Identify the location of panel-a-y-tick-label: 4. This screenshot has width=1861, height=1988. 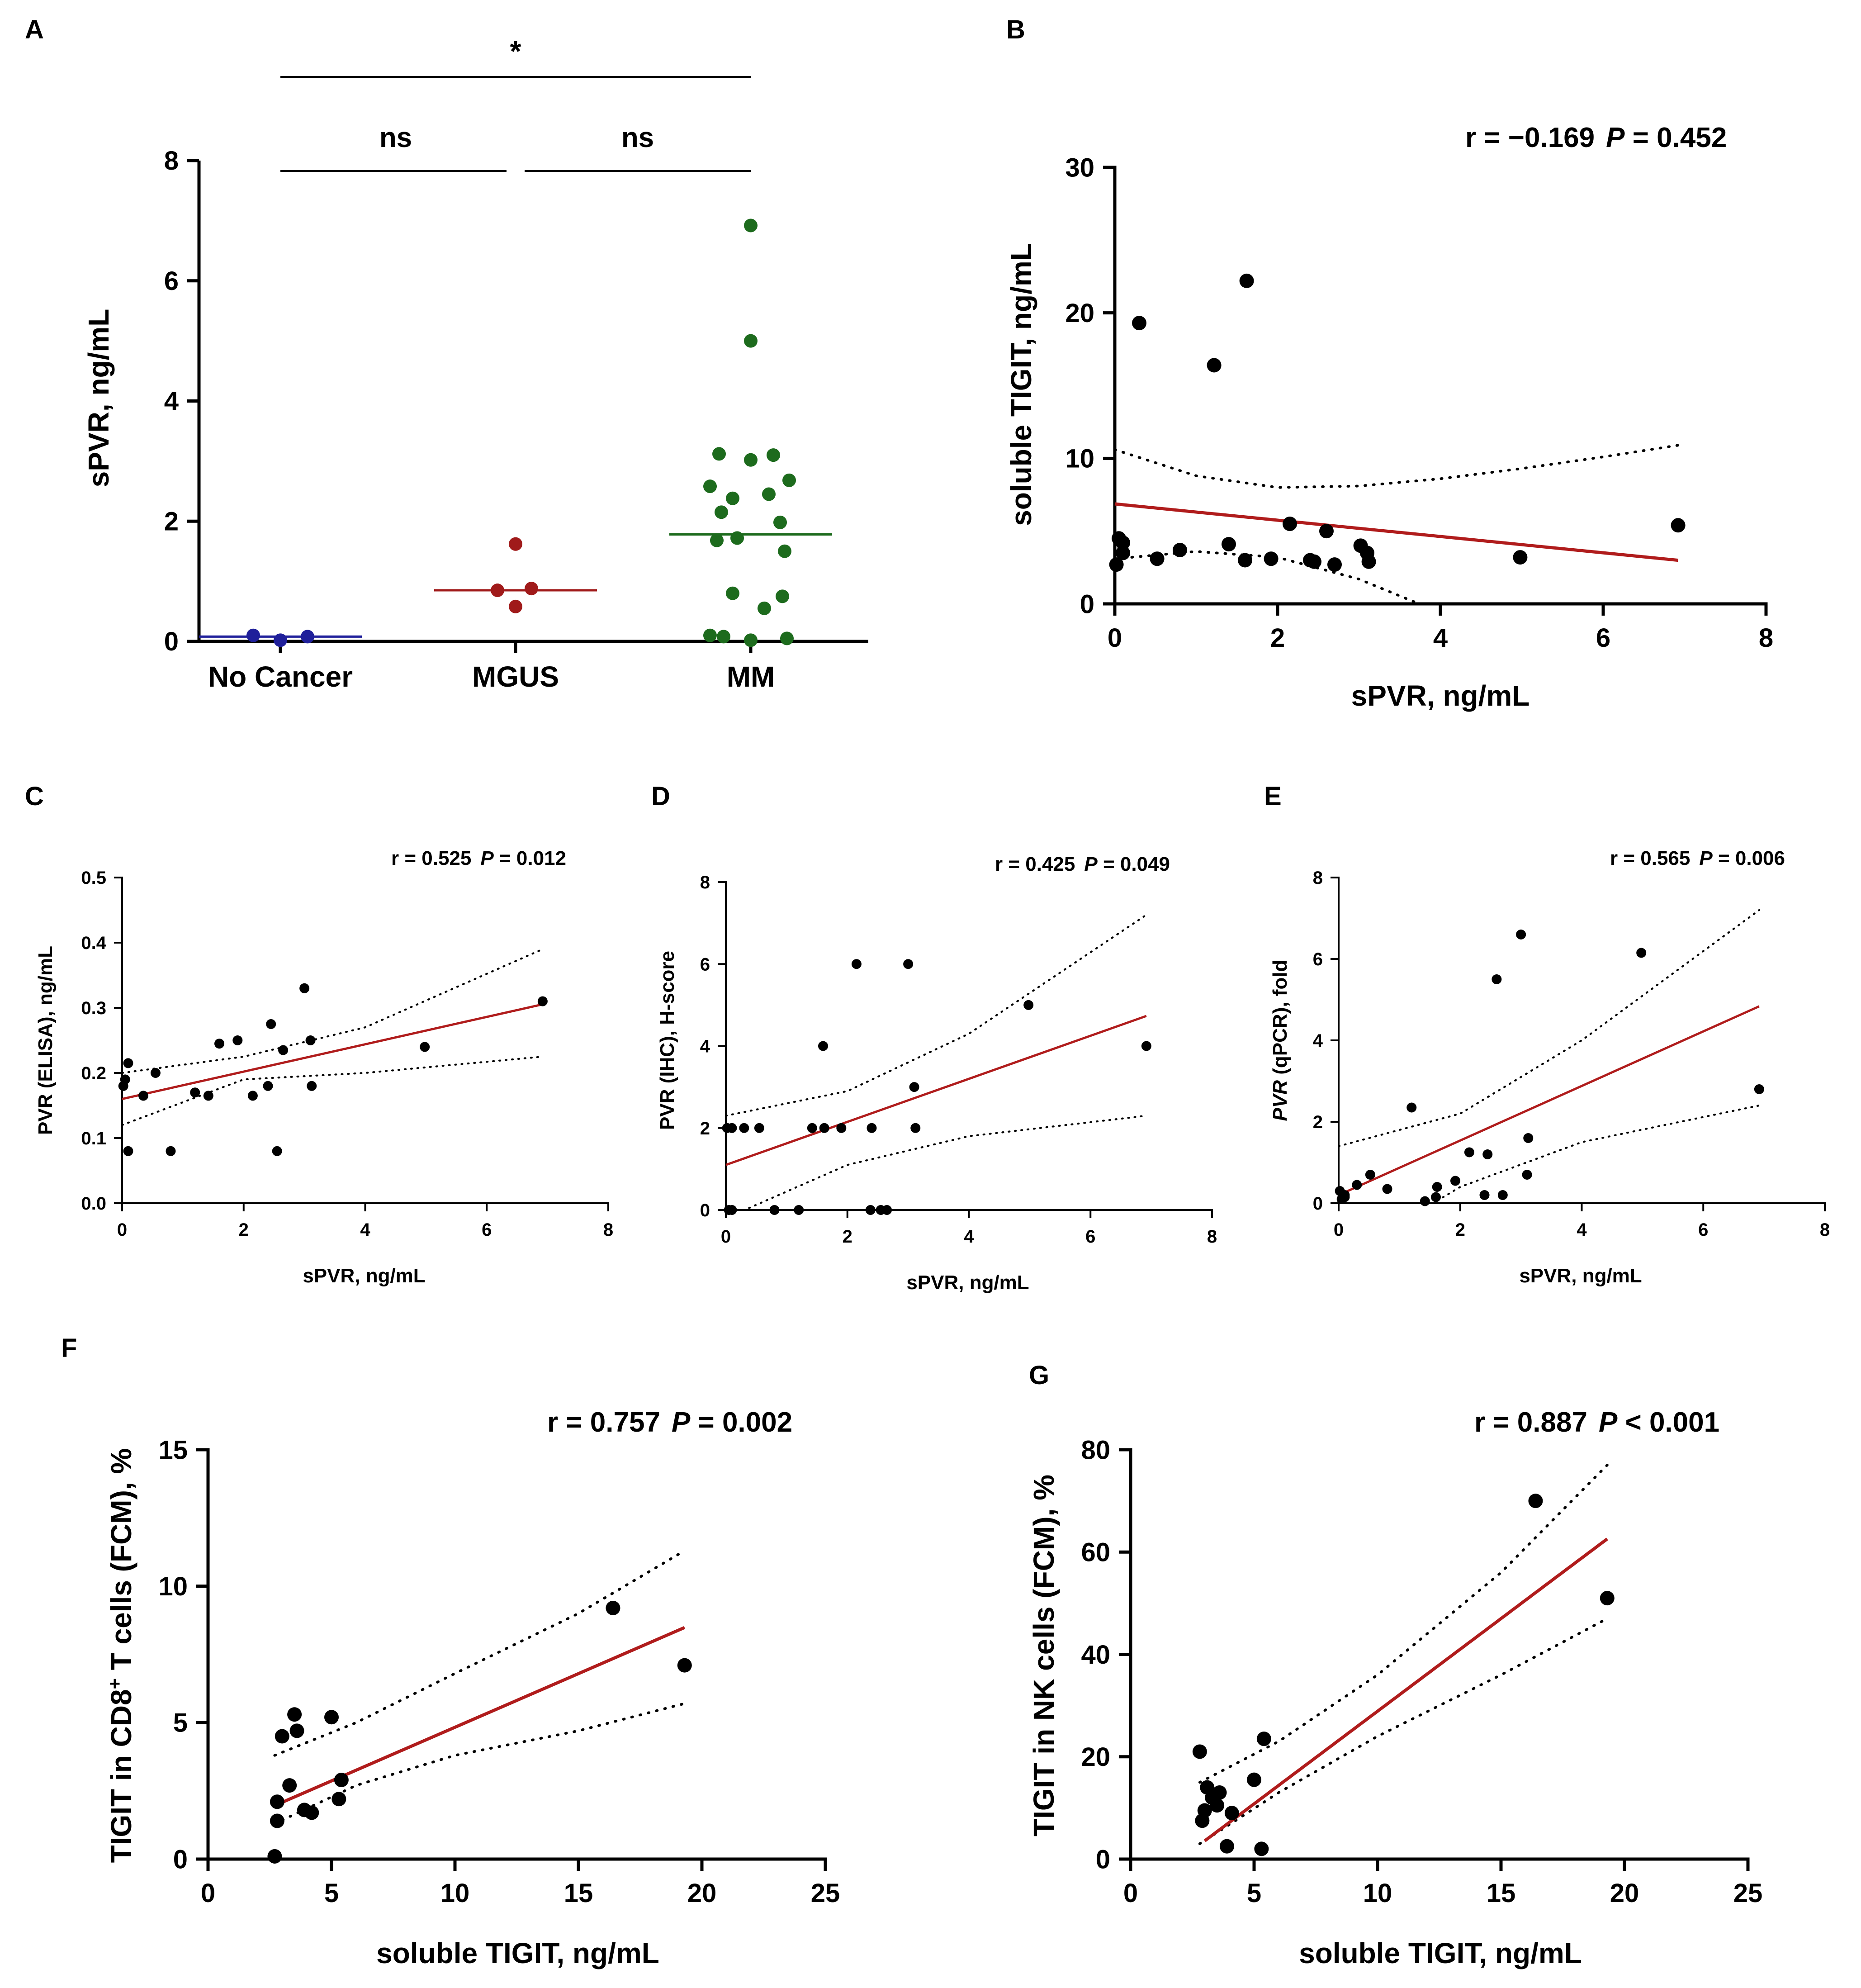
(172, 401).